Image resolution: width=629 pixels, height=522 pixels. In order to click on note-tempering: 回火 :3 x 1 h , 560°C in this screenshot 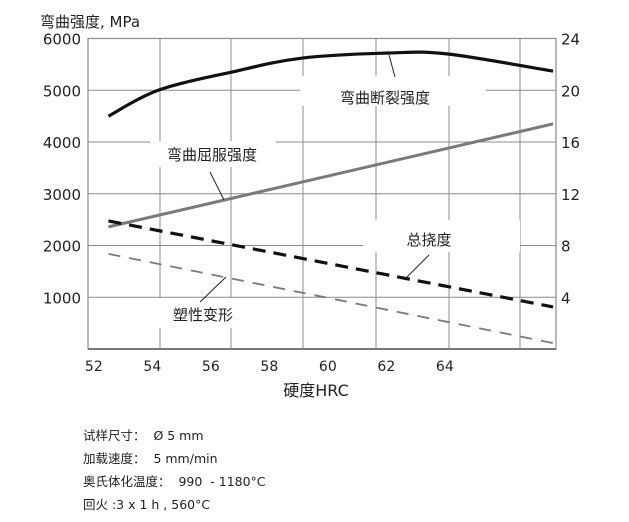, I will do `click(147, 504)`.